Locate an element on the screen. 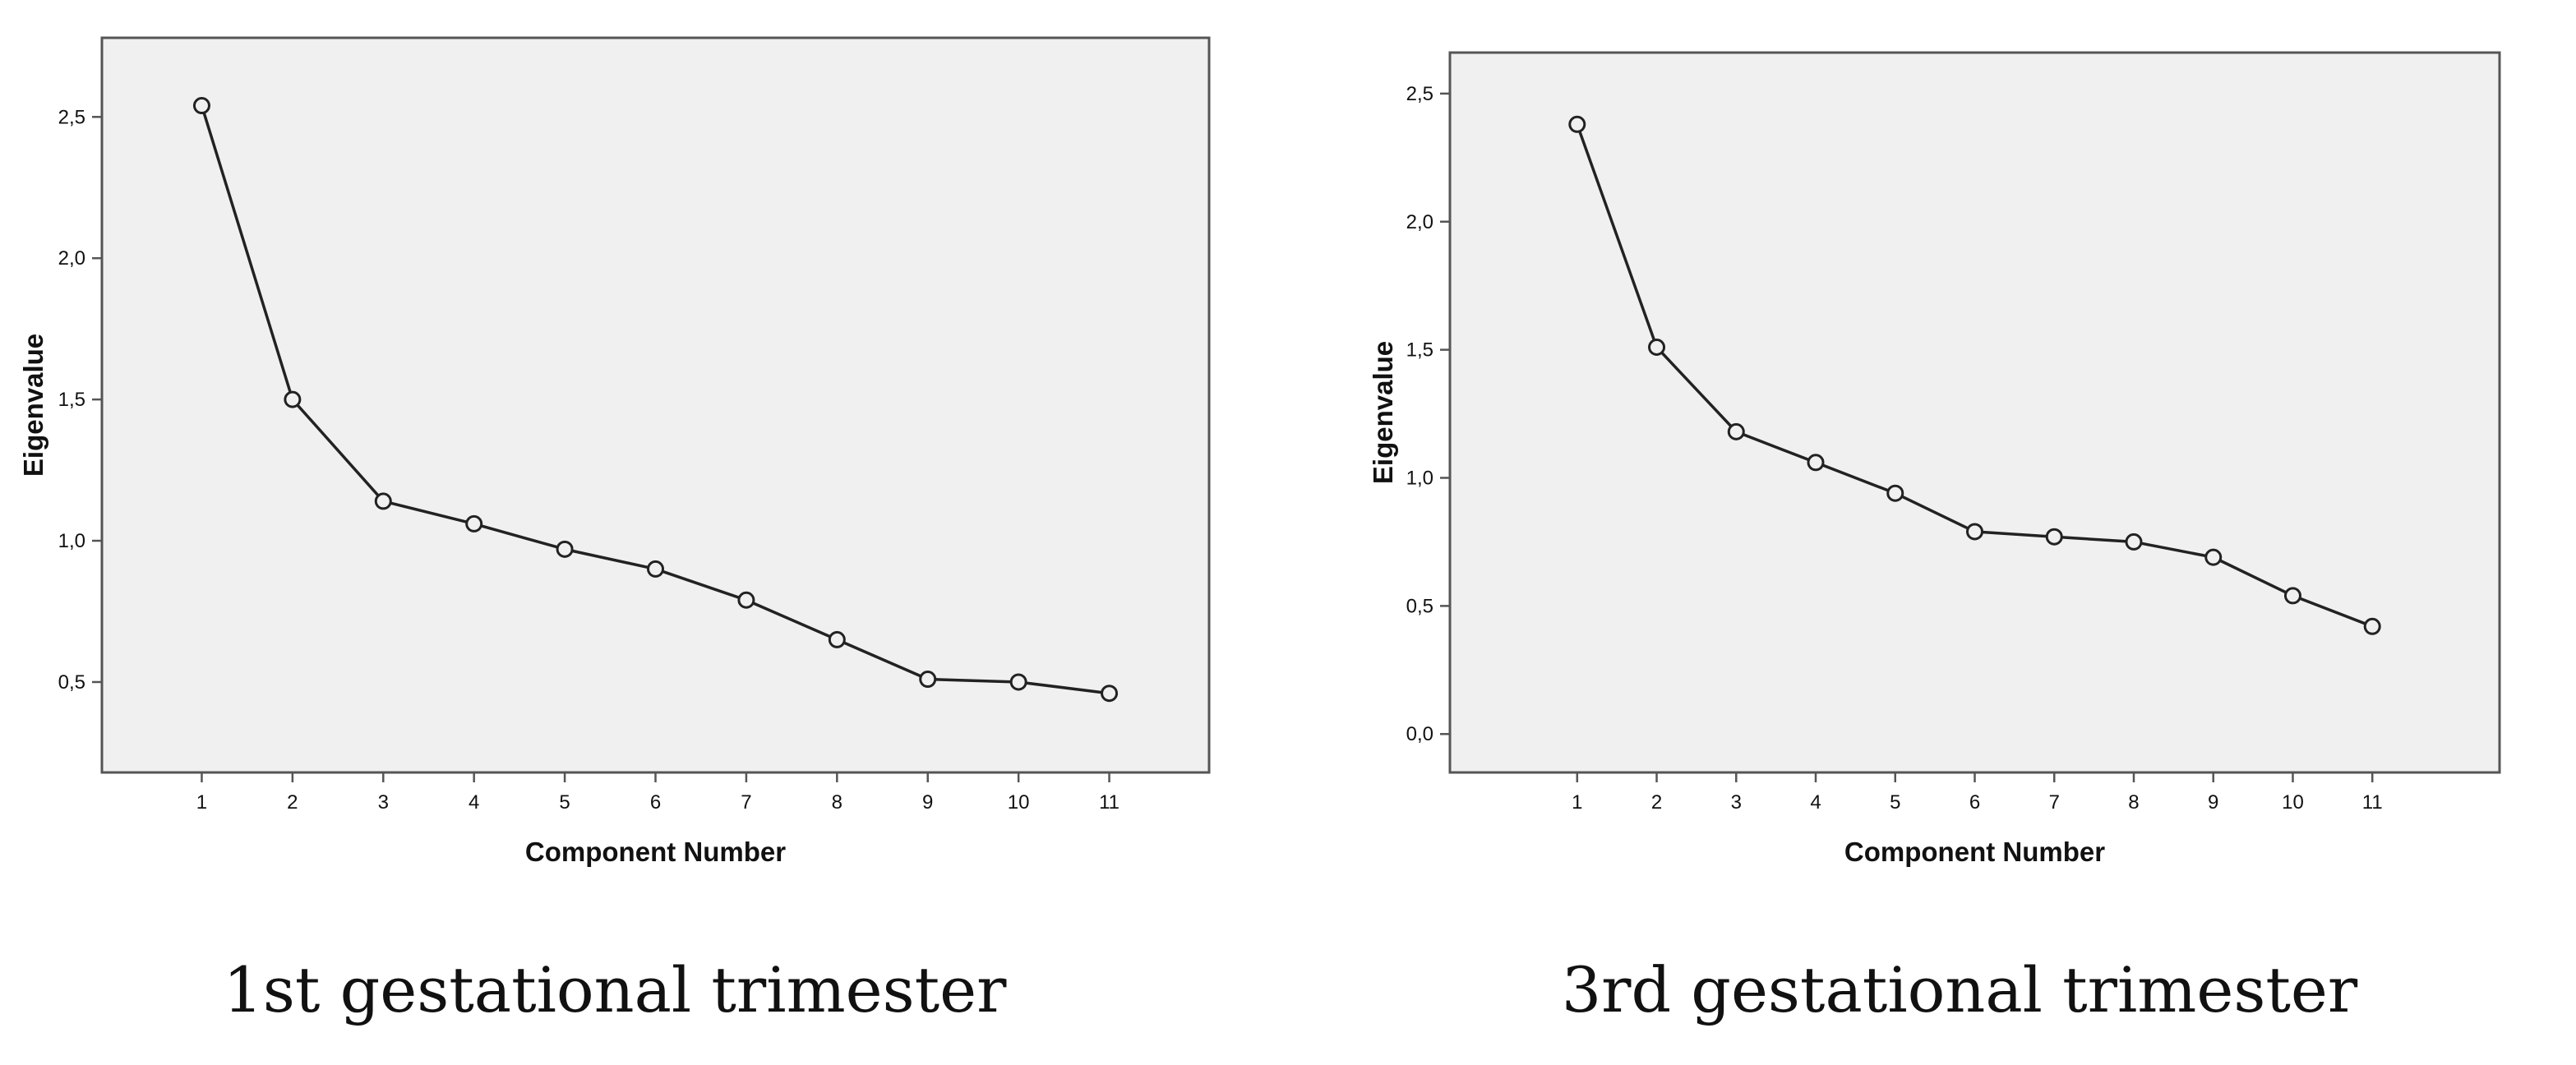 The width and height of the screenshot is (2576, 1065). caption-1st-trimester: 1st gestational trimester is located at coordinates (615, 989).